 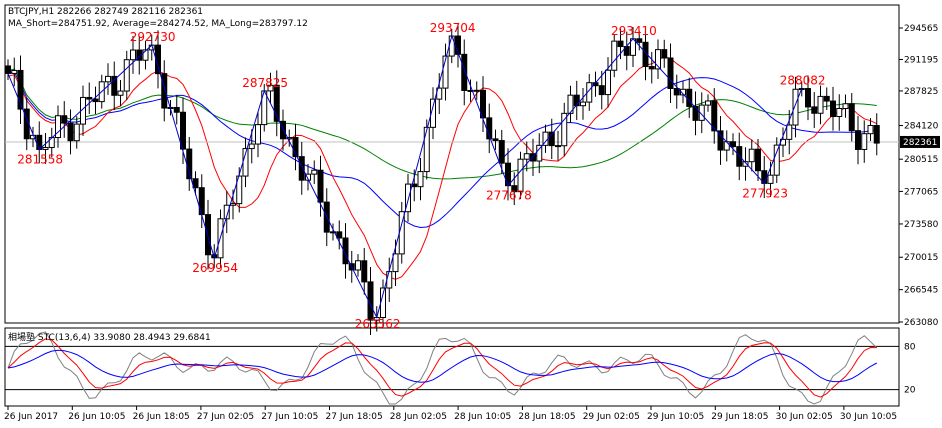 I want to click on price-tick-label: 280515, so click(x=921, y=160).